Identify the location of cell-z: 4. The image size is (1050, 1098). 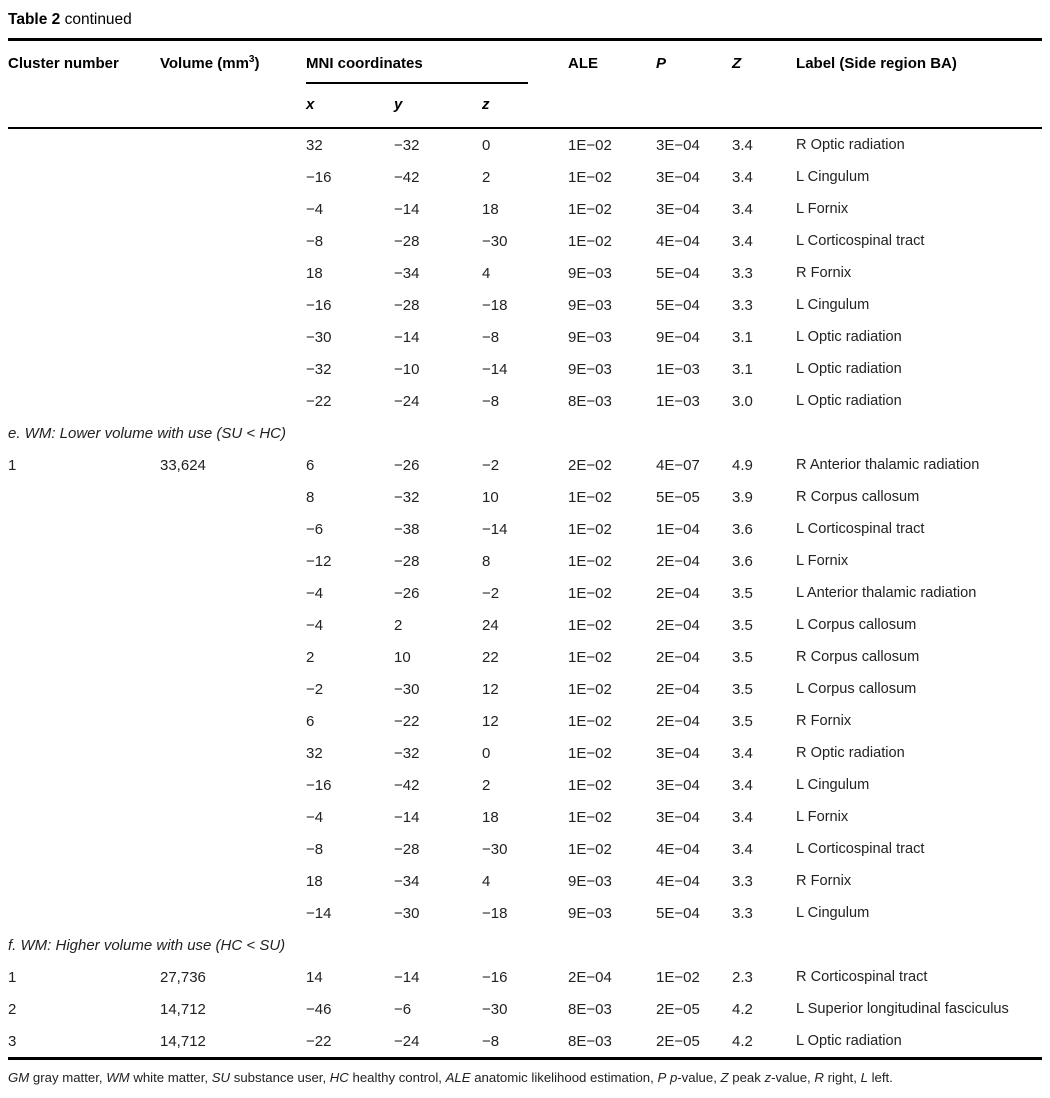
(486, 881).